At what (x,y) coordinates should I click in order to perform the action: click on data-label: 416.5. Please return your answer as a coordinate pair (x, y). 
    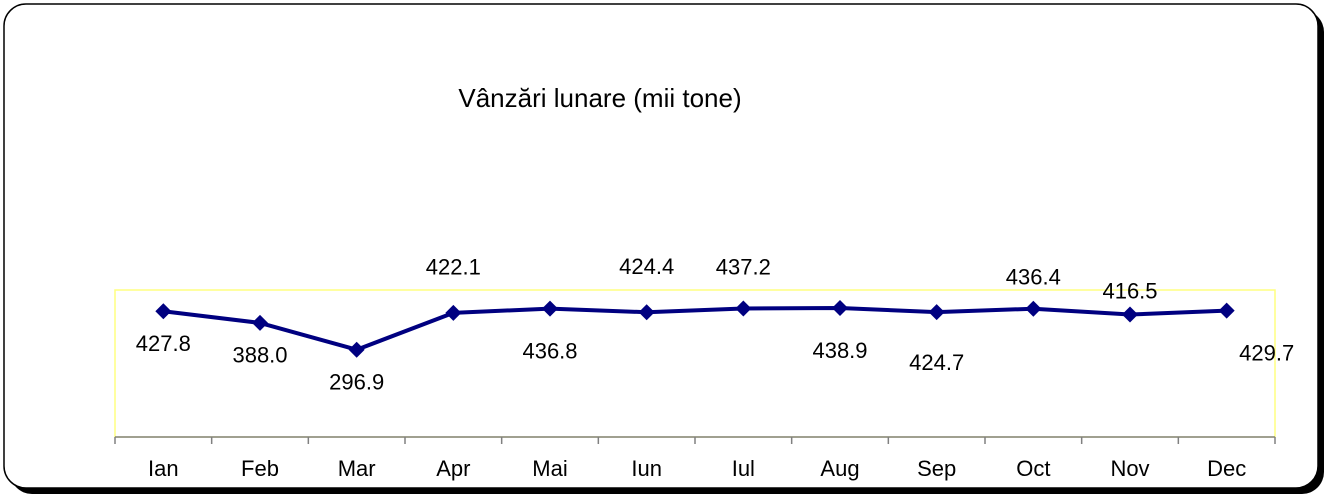
    Looking at the image, I should click on (1129, 290).